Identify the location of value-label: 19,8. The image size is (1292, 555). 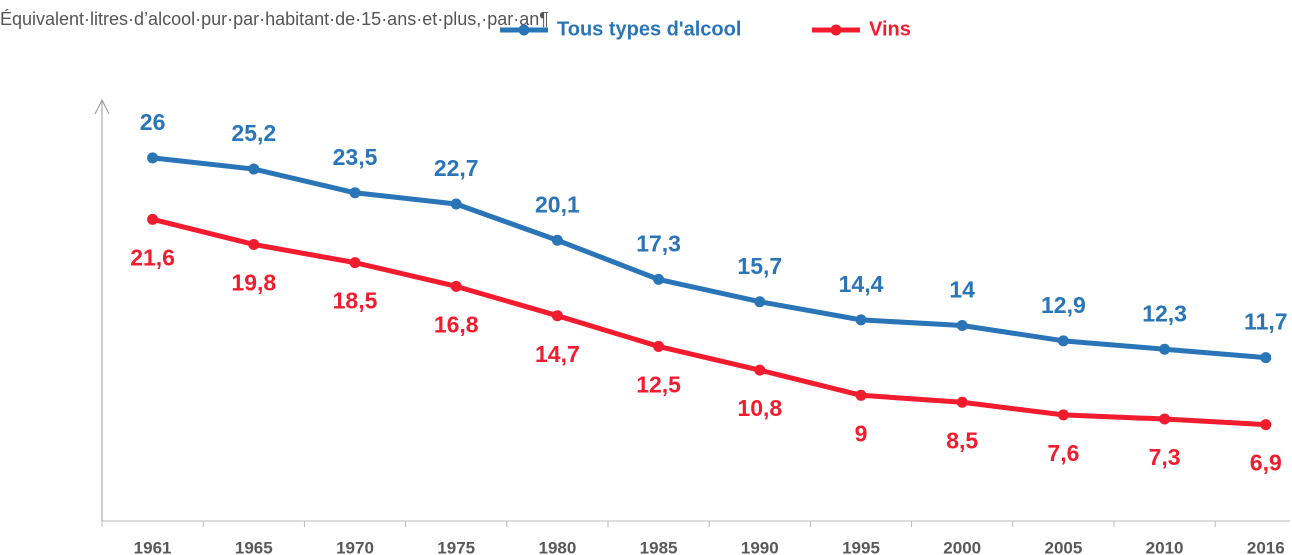
(253, 283).